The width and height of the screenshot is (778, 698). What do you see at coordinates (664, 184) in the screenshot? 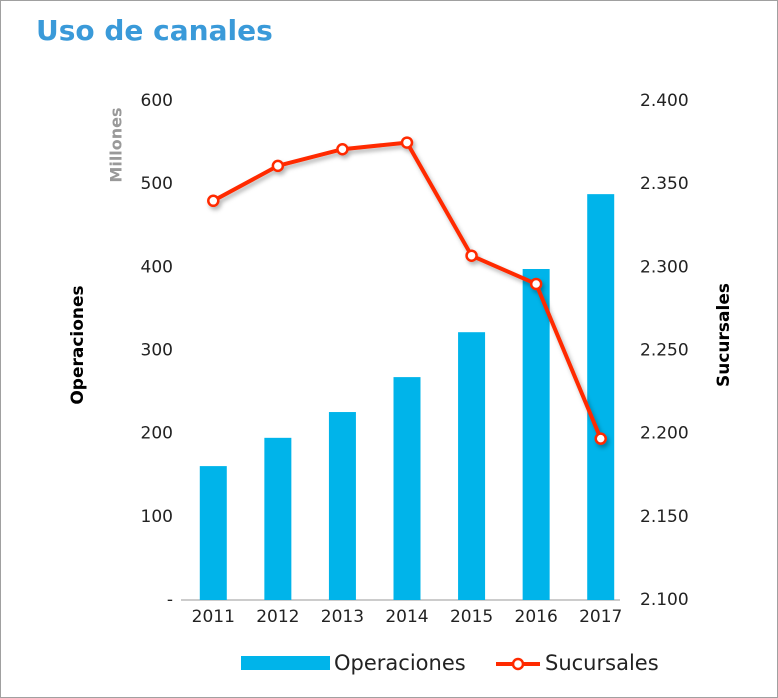
I see `y2-tick-label: 2.350` at bounding box center [664, 184].